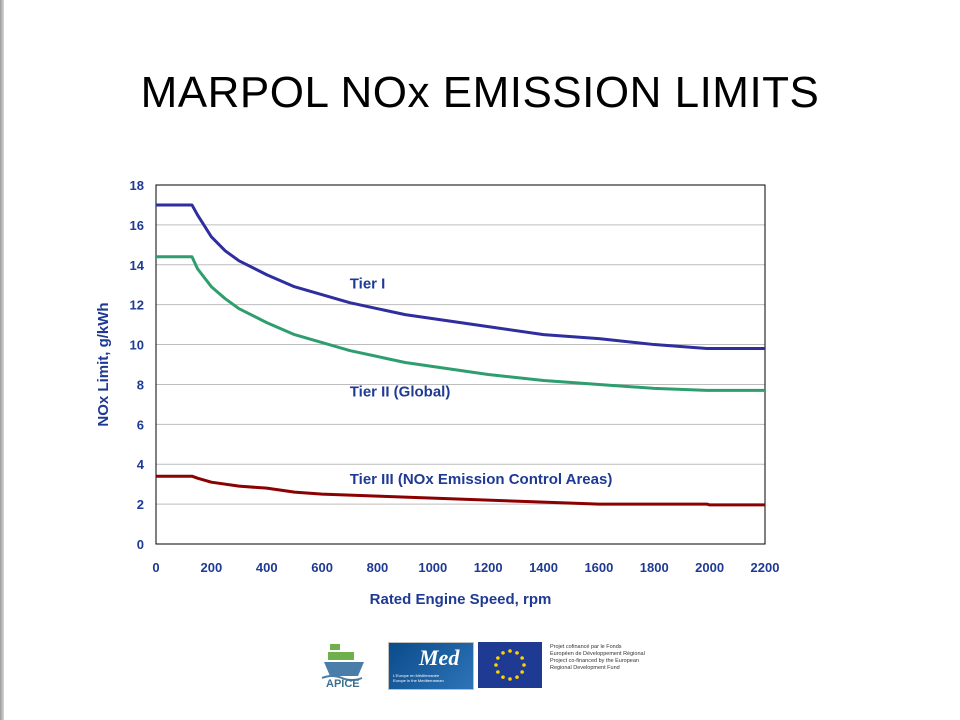  Describe the element at coordinates (654, 567) in the screenshot. I see `x-tick-label: 1800` at that location.